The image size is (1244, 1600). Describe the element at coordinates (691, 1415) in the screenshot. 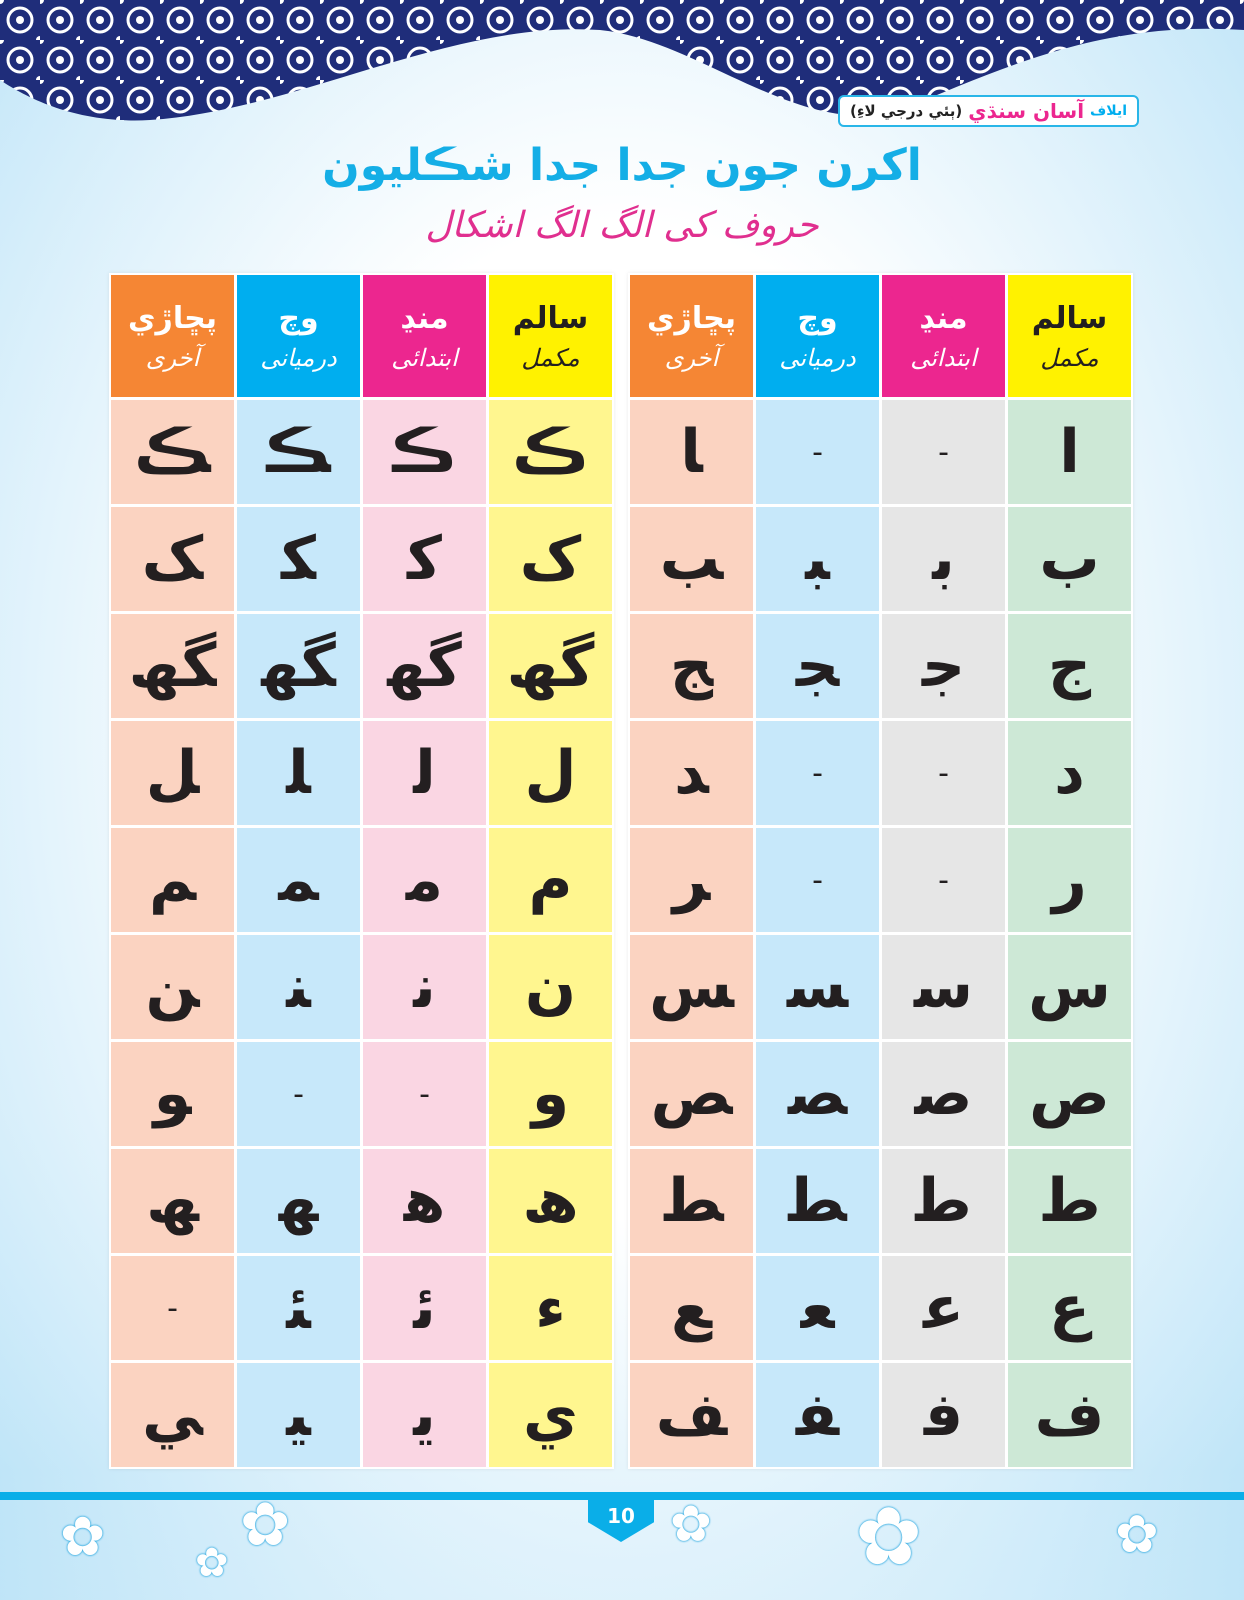

I see `letter-form-cell: ‍ف` at that location.